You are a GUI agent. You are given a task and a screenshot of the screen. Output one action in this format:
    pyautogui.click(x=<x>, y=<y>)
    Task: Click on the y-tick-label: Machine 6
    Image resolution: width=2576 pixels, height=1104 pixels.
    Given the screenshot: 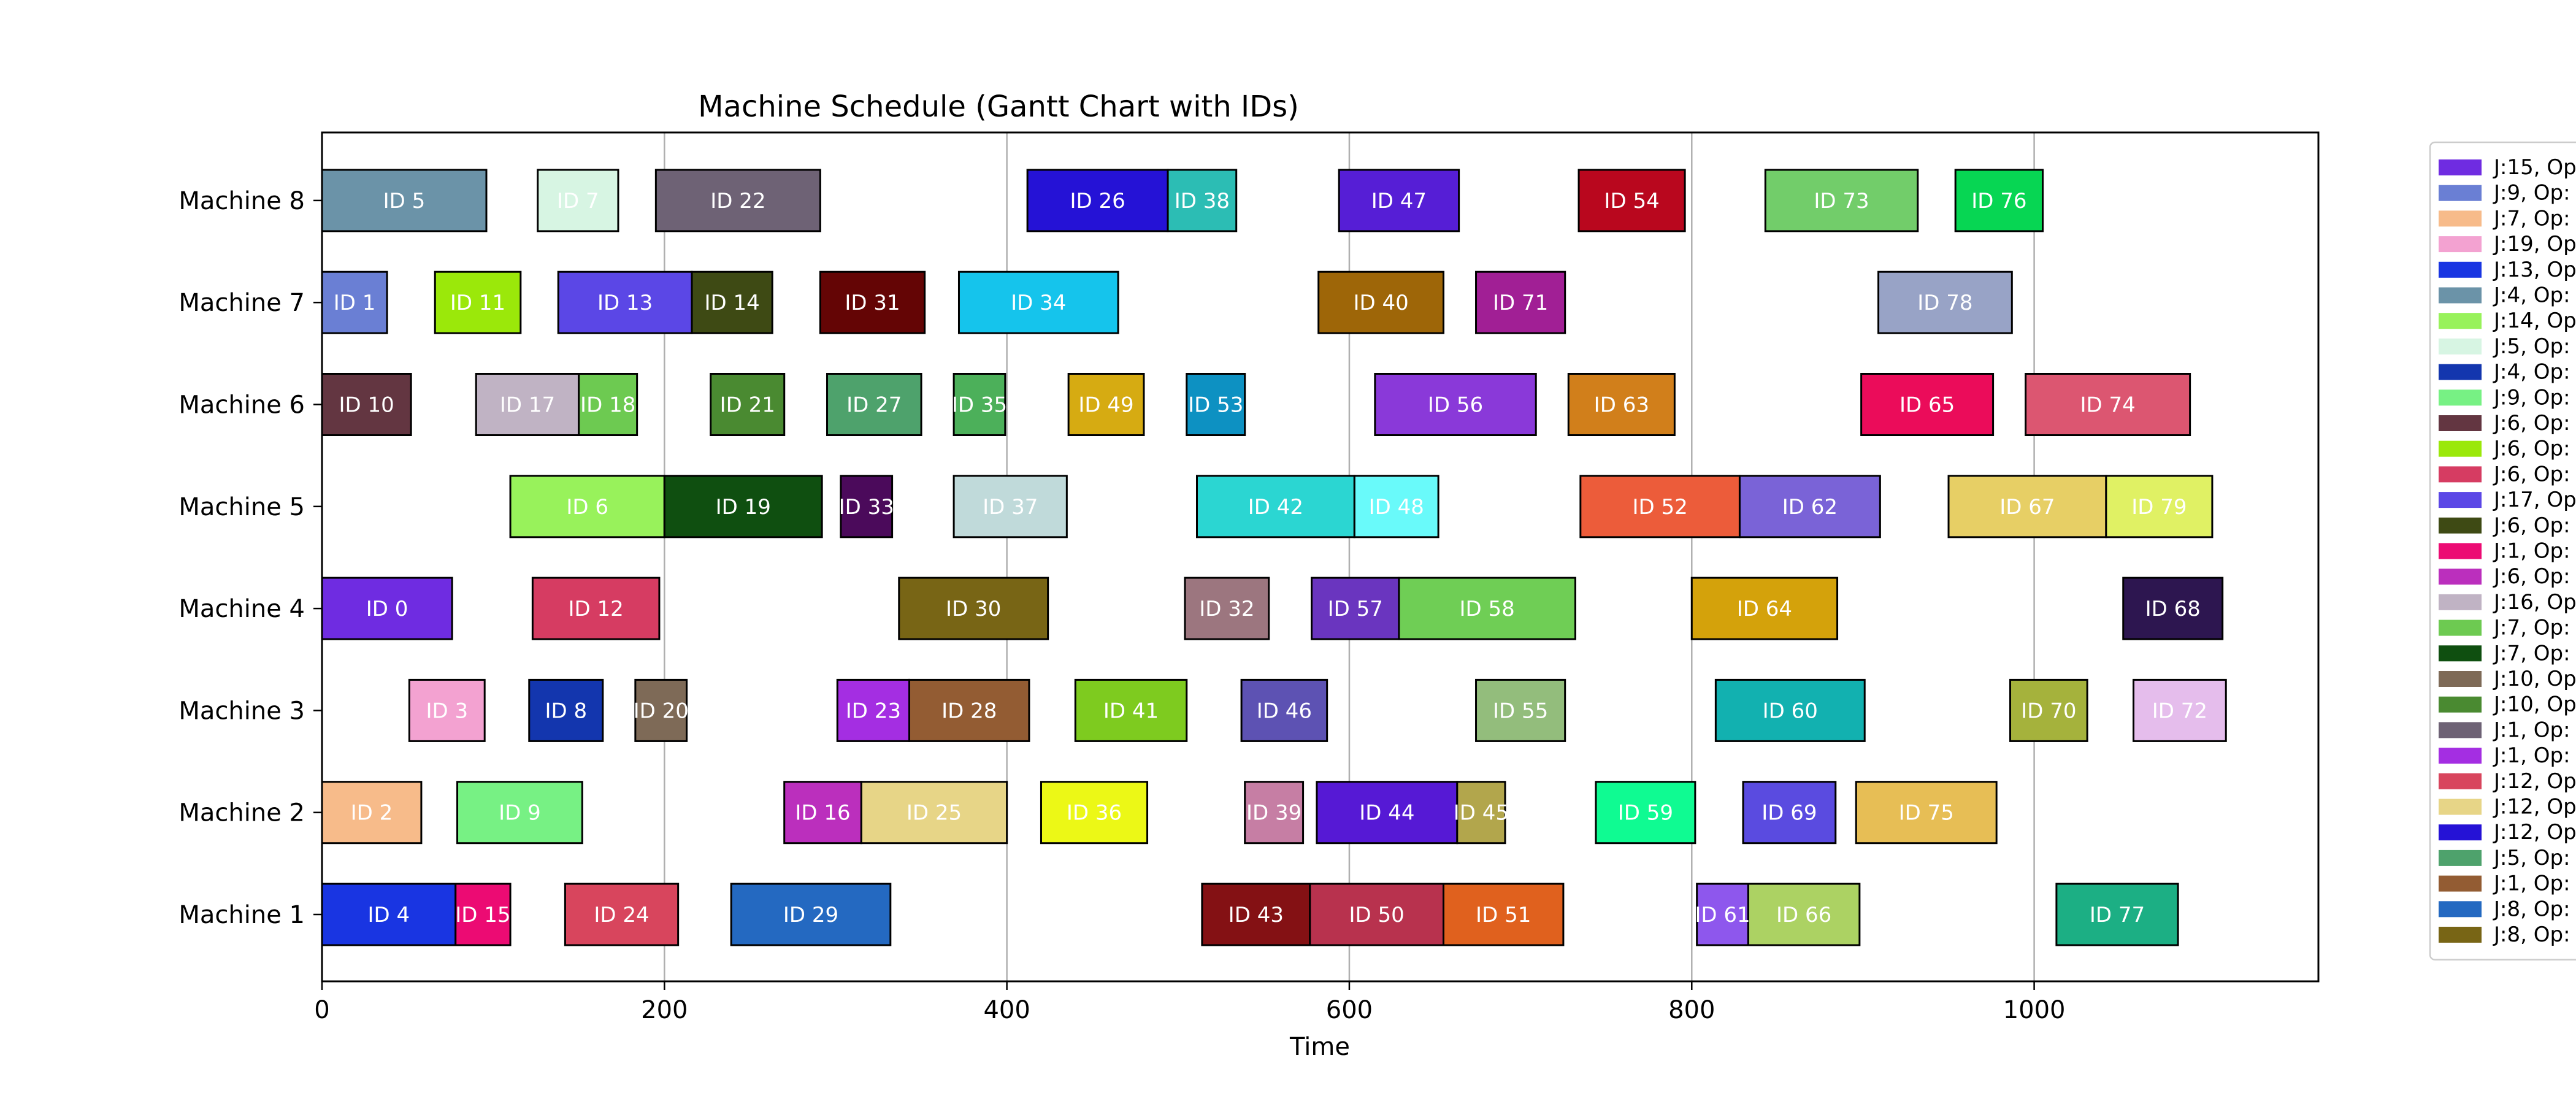 What is the action you would take?
    pyautogui.click(x=241, y=405)
    